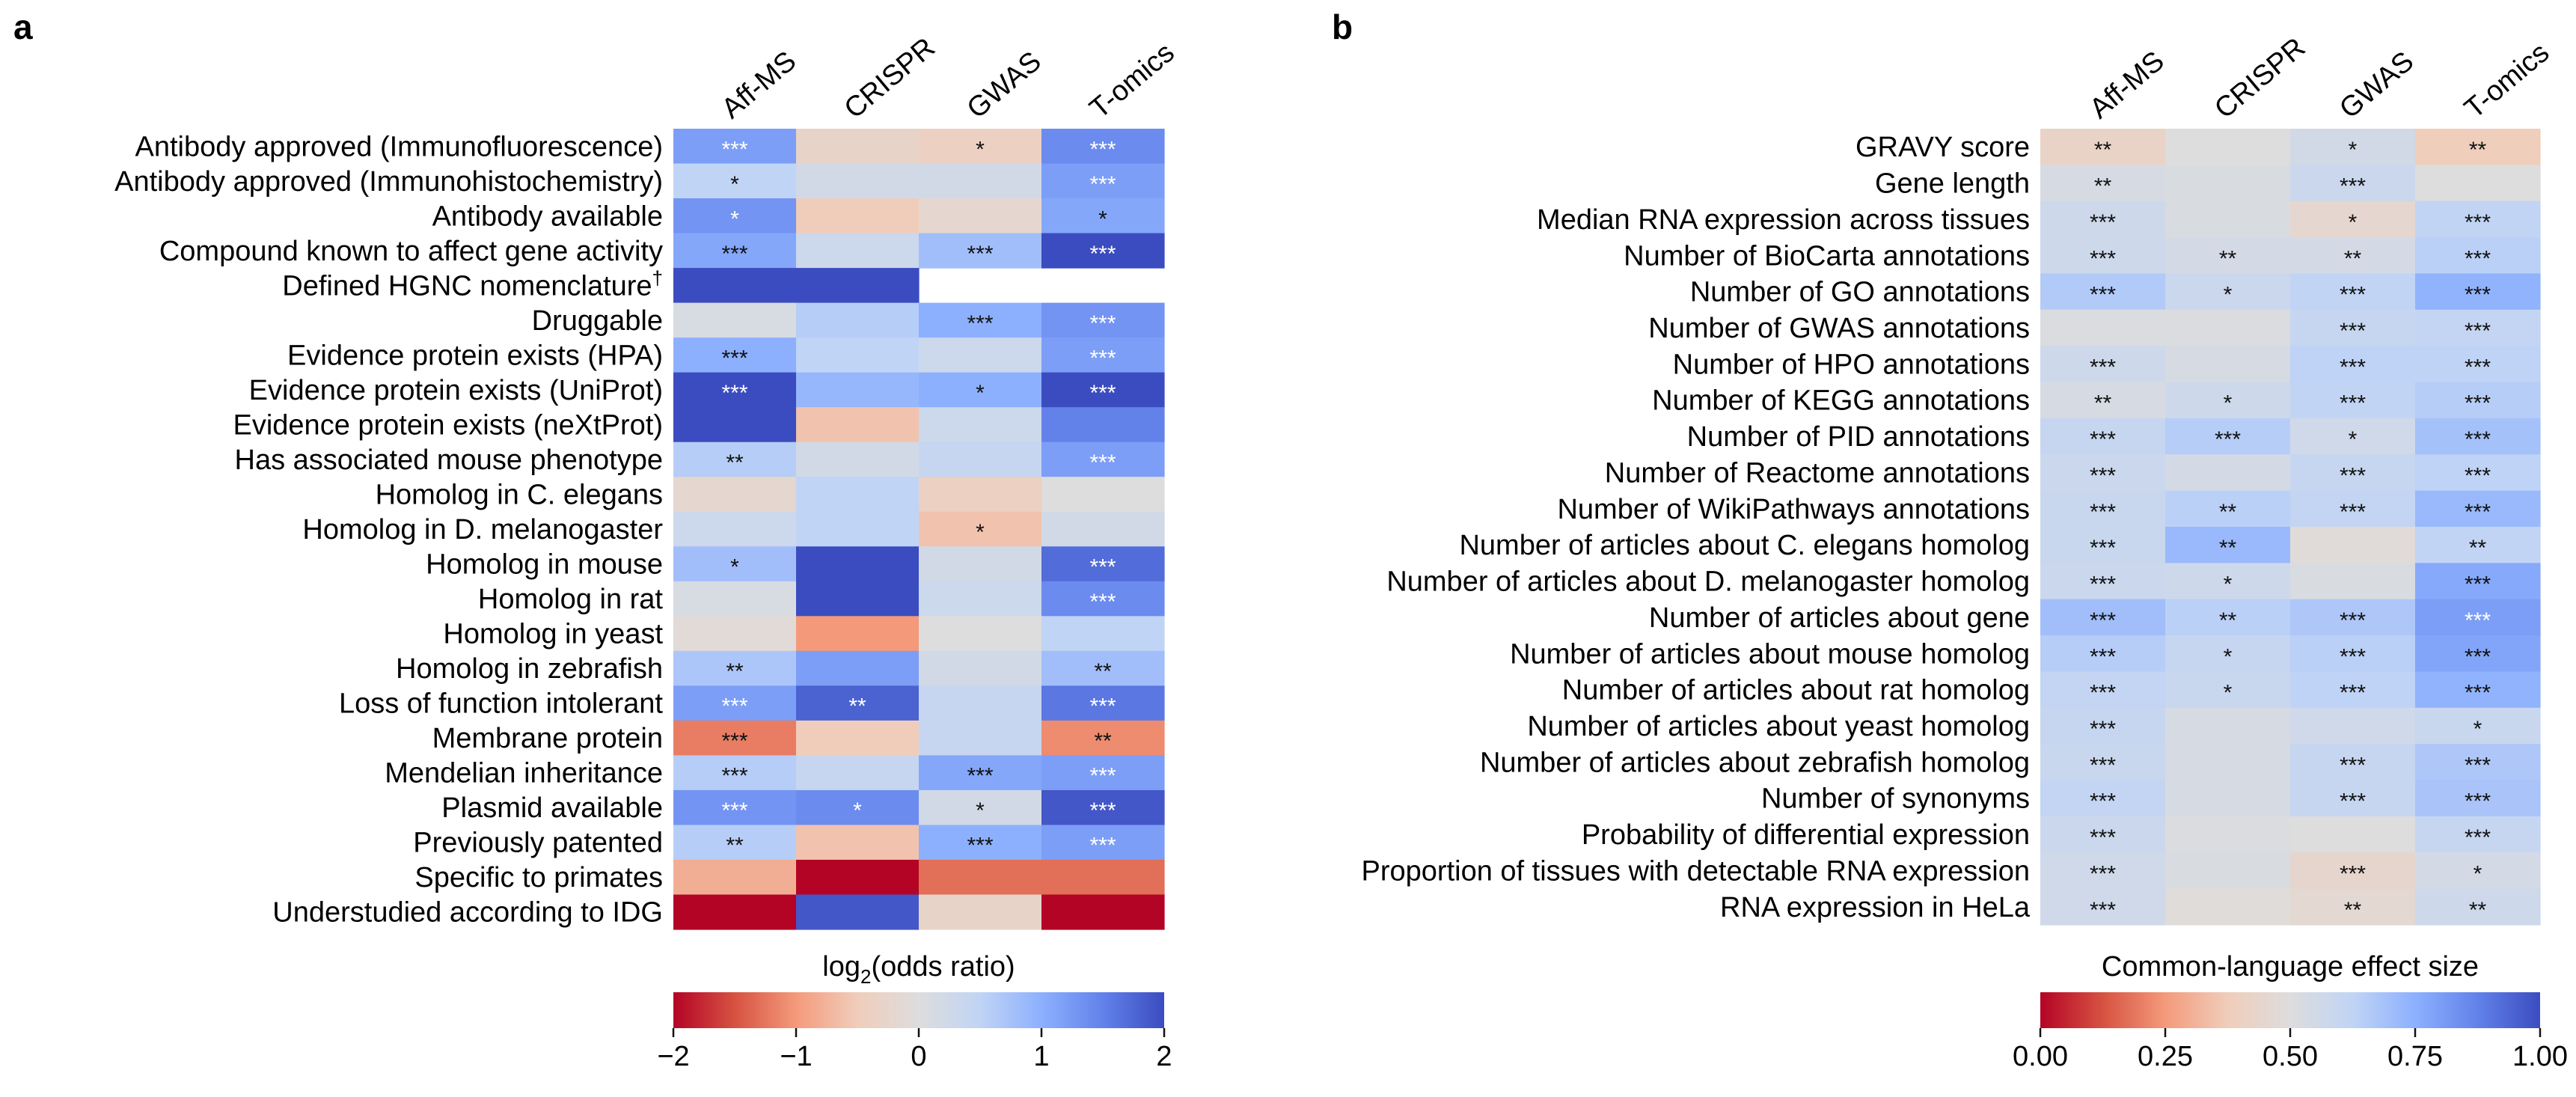 This screenshot has height=1097, width=2576. I want to click on row-label: Loss of function intolerant, so click(501, 704).